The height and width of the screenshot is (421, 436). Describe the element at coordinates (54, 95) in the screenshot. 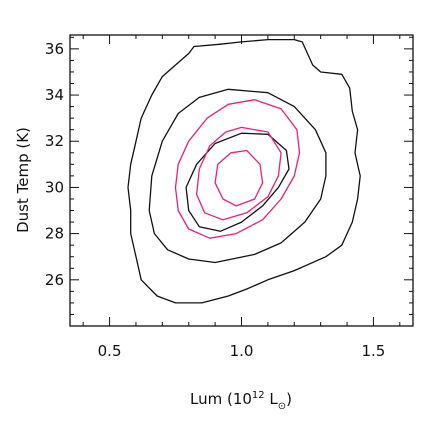

I see `y-tick-label: 34` at that location.